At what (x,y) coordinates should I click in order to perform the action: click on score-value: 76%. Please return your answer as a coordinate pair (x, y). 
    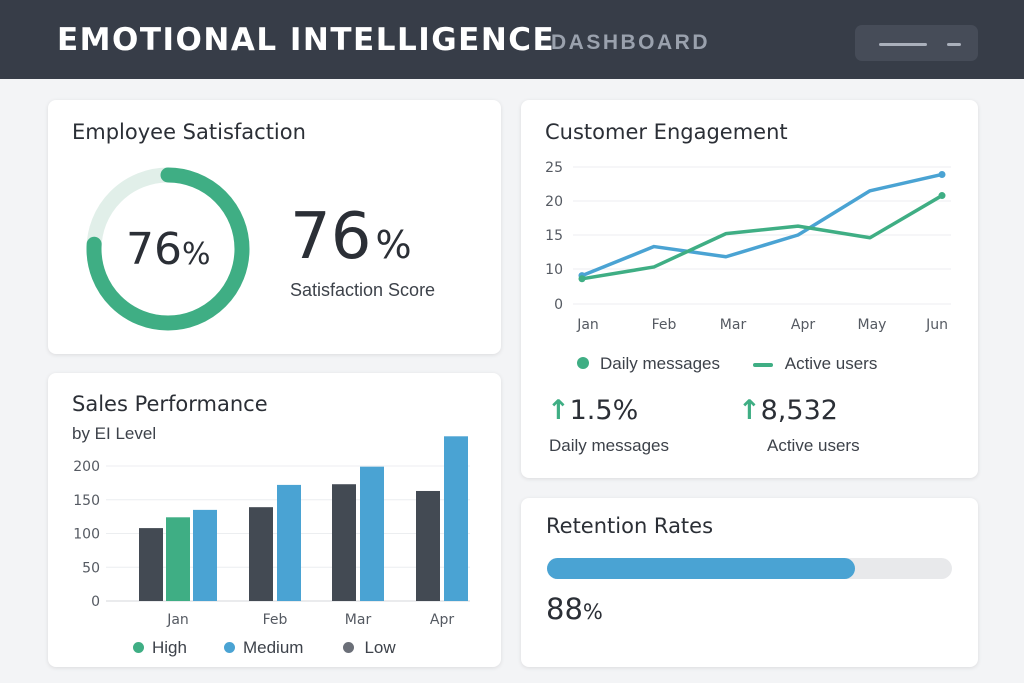
    Looking at the image, I should click on (351, 237).